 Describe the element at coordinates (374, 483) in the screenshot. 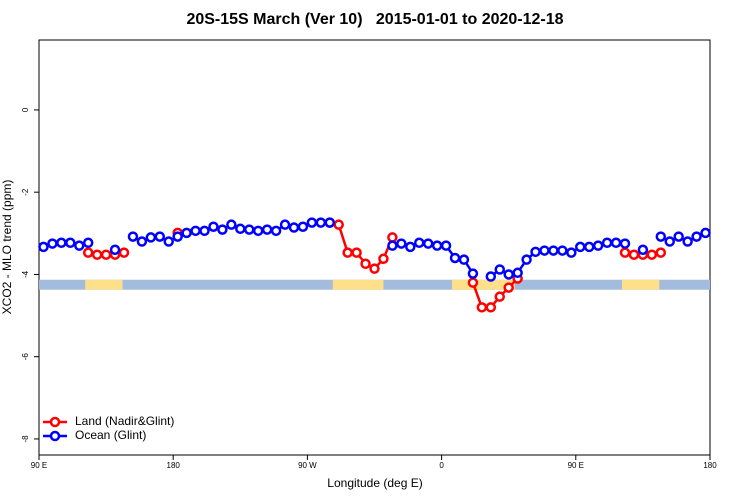

I see `x-axis-label: Longitude (deg E)` at that location.